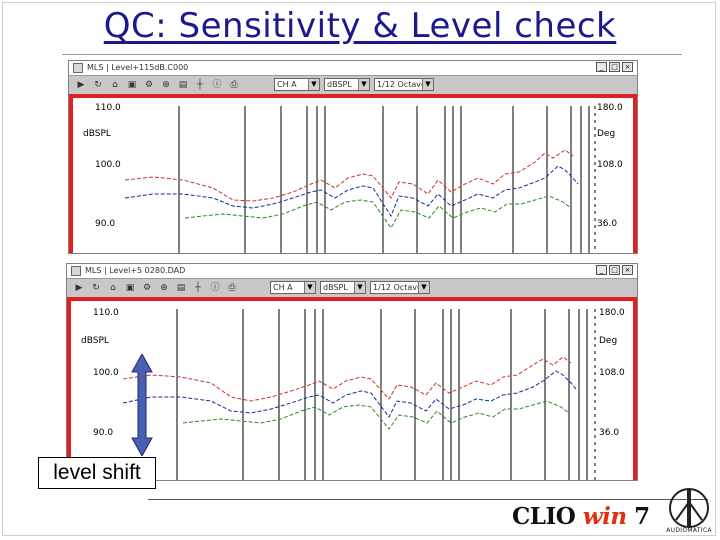 This screenshot has height=540, width=720. What do you see at coordinates (428, 499) in the screenshot?
I see `bottom-rule` at bounding box center [428, 499].